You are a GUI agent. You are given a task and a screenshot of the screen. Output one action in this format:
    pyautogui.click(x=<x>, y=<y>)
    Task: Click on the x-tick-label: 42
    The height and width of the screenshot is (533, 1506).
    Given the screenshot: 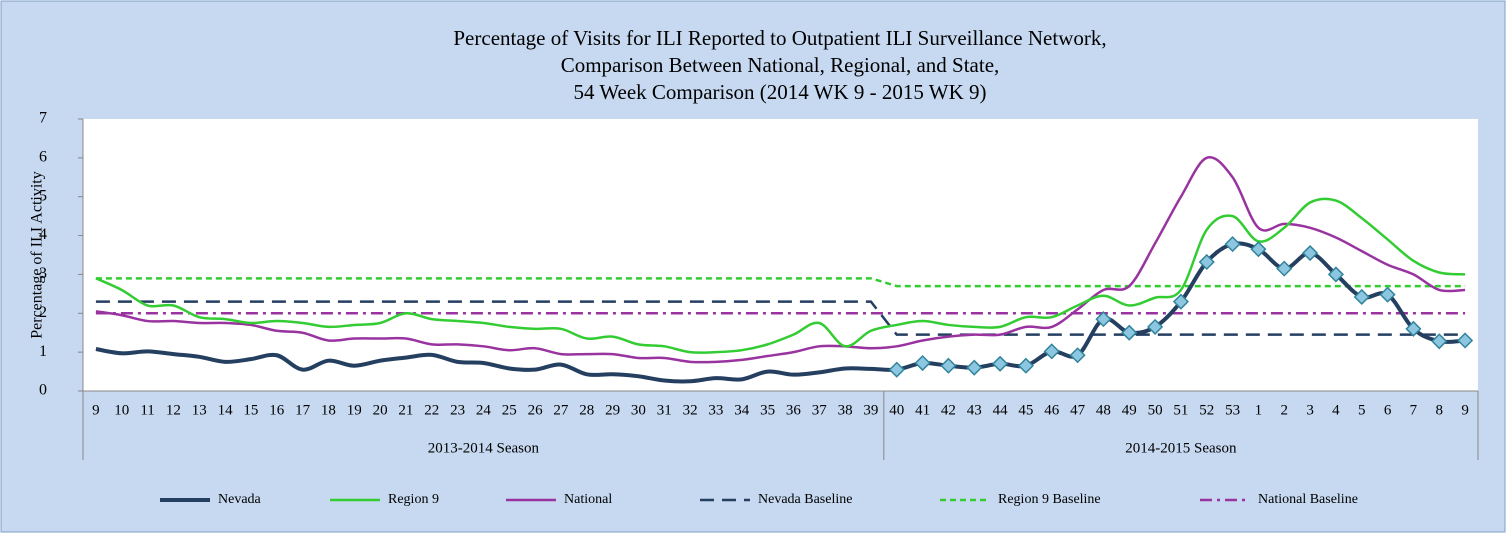 What is the action you would take?
    pyautogui.click(x=948, y=410)
    